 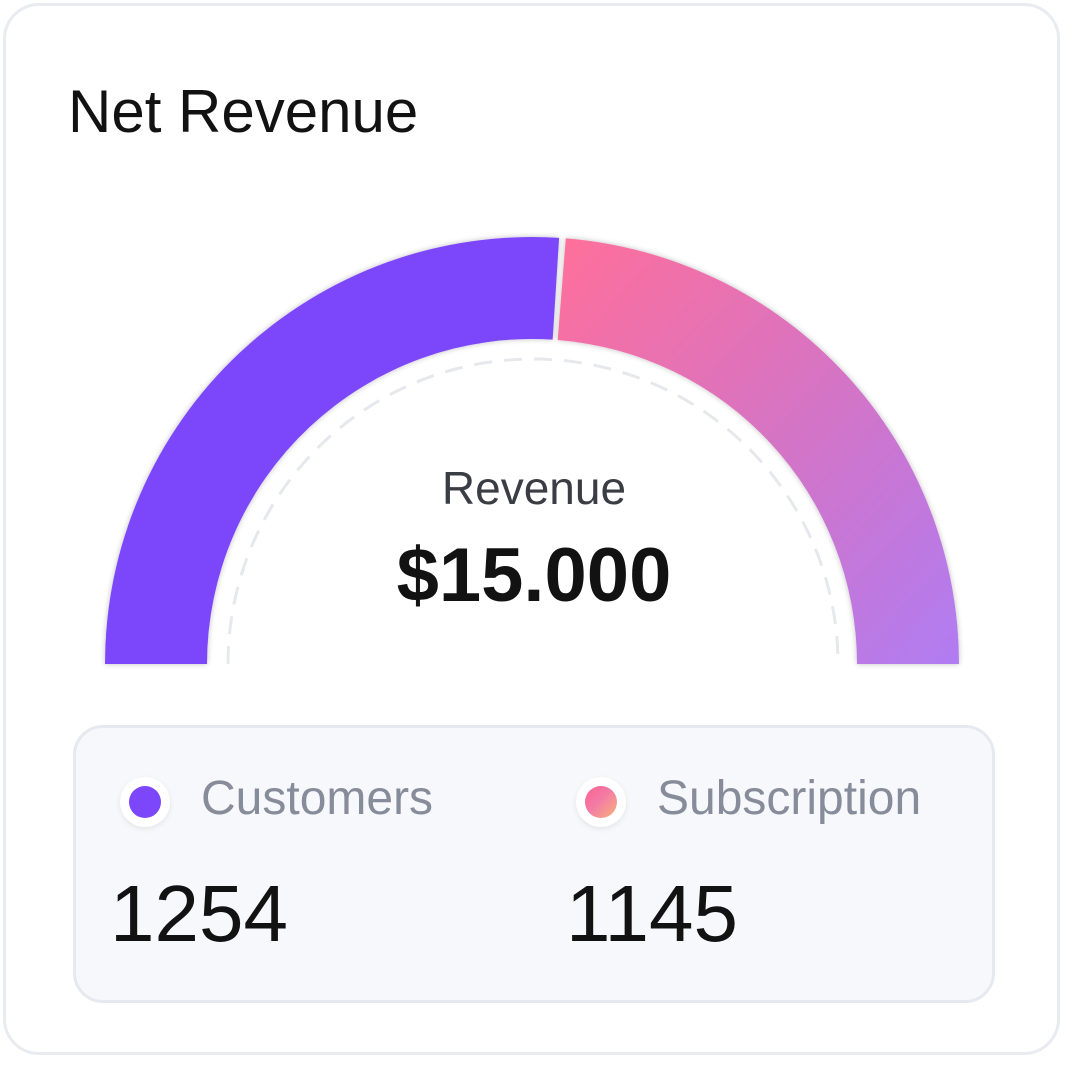 What do you see at coordinates (789, 798) in the screenshot?
I see `legend-label-subscription: Subscription` at bounding box center [789, 798].